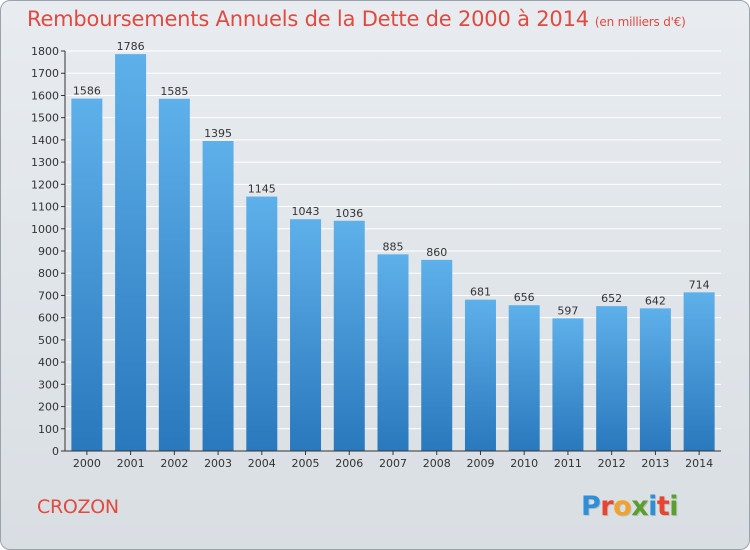 This screenshot has width=750, height=550. What do you see at coordinates (218, 463) in the screenshot?
I see `x-tick-label: 2003` at bounding box center [218, 463].